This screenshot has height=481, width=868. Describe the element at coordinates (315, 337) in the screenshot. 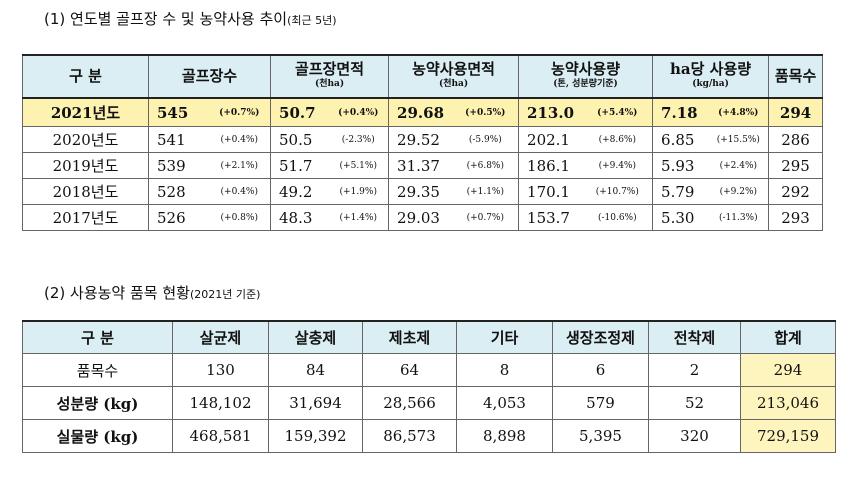

I see `header-cell: 살충제` at that location.